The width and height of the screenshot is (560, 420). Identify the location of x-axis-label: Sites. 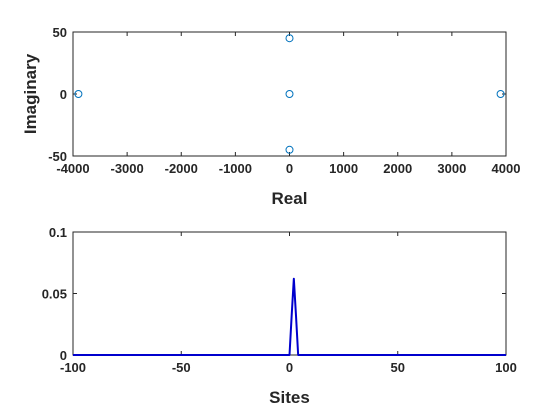
(289, 397).